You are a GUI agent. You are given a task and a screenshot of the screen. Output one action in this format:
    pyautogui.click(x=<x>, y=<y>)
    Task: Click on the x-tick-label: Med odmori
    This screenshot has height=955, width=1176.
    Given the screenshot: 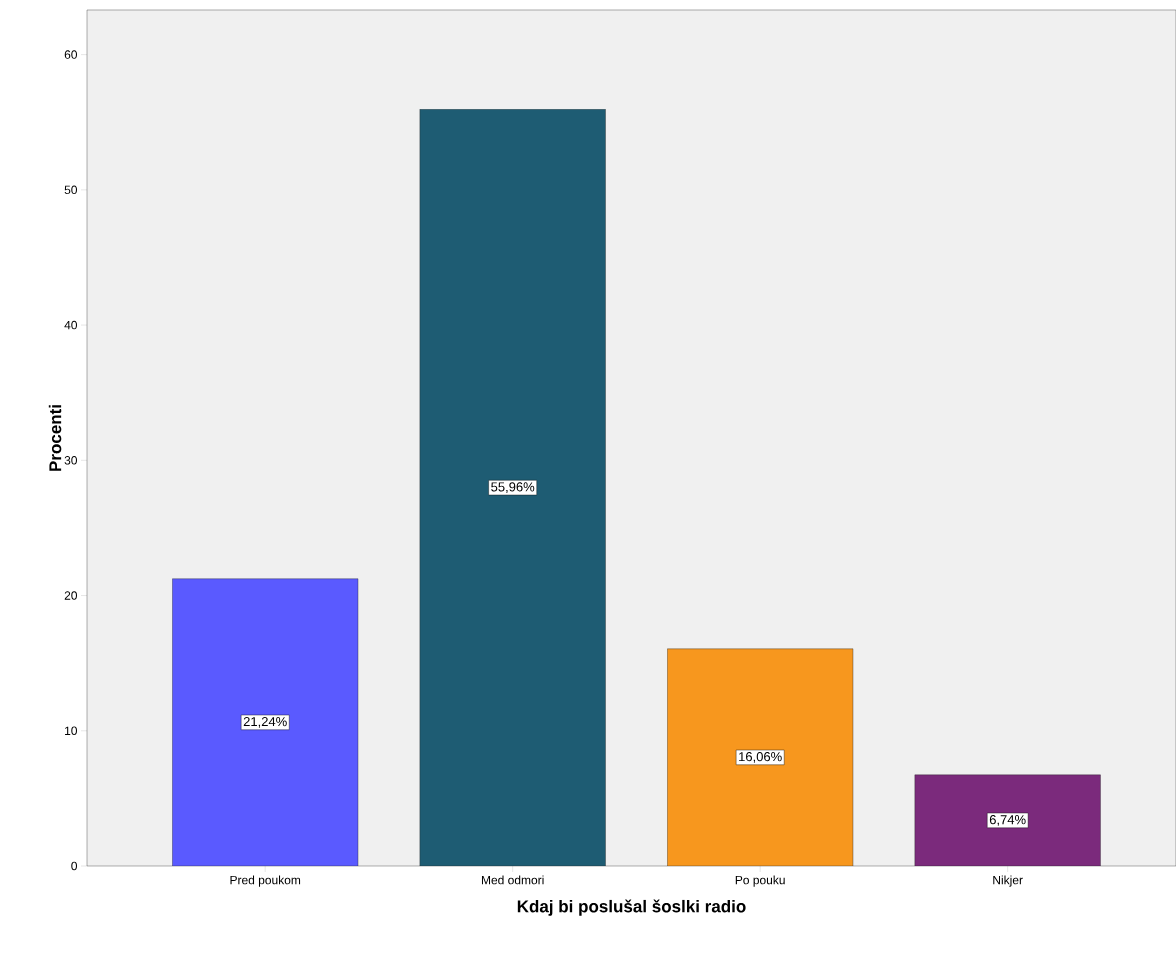 What is the action you would take?
    pyautogui.click(x=512, y=880)
    